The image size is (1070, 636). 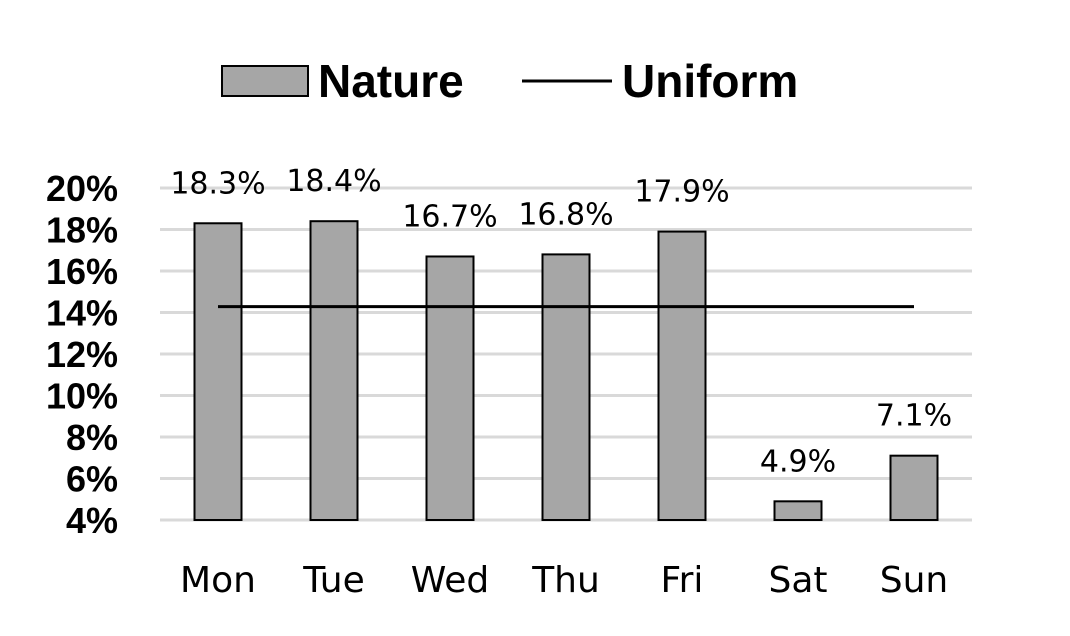 What do you see at coordinates (798, 511) in the screenshot?
I see `bar-sat` at bounding box center [798, 511].